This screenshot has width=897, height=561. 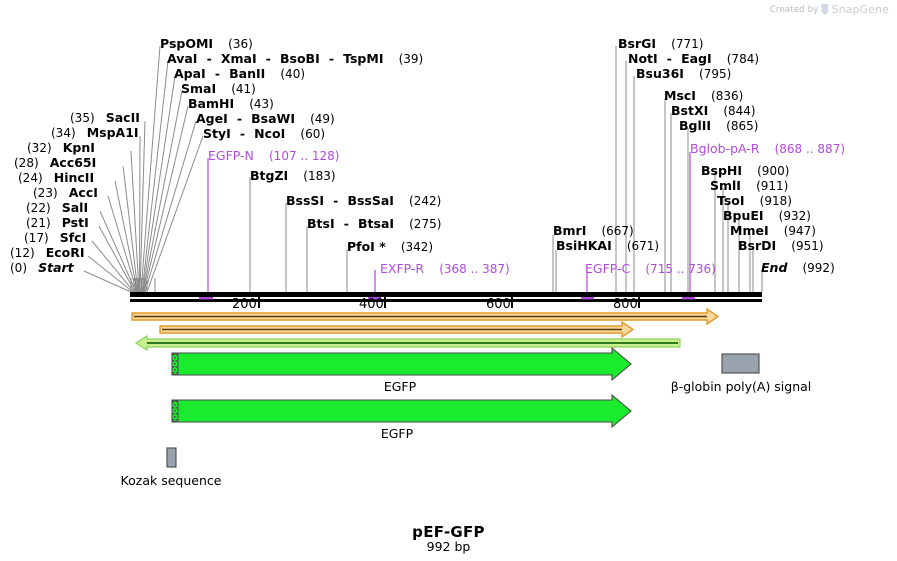 I want to click on primer-label-bglob-pa-r: Bglob-pA-R (868 .. 887), so click(x=767, y=148).